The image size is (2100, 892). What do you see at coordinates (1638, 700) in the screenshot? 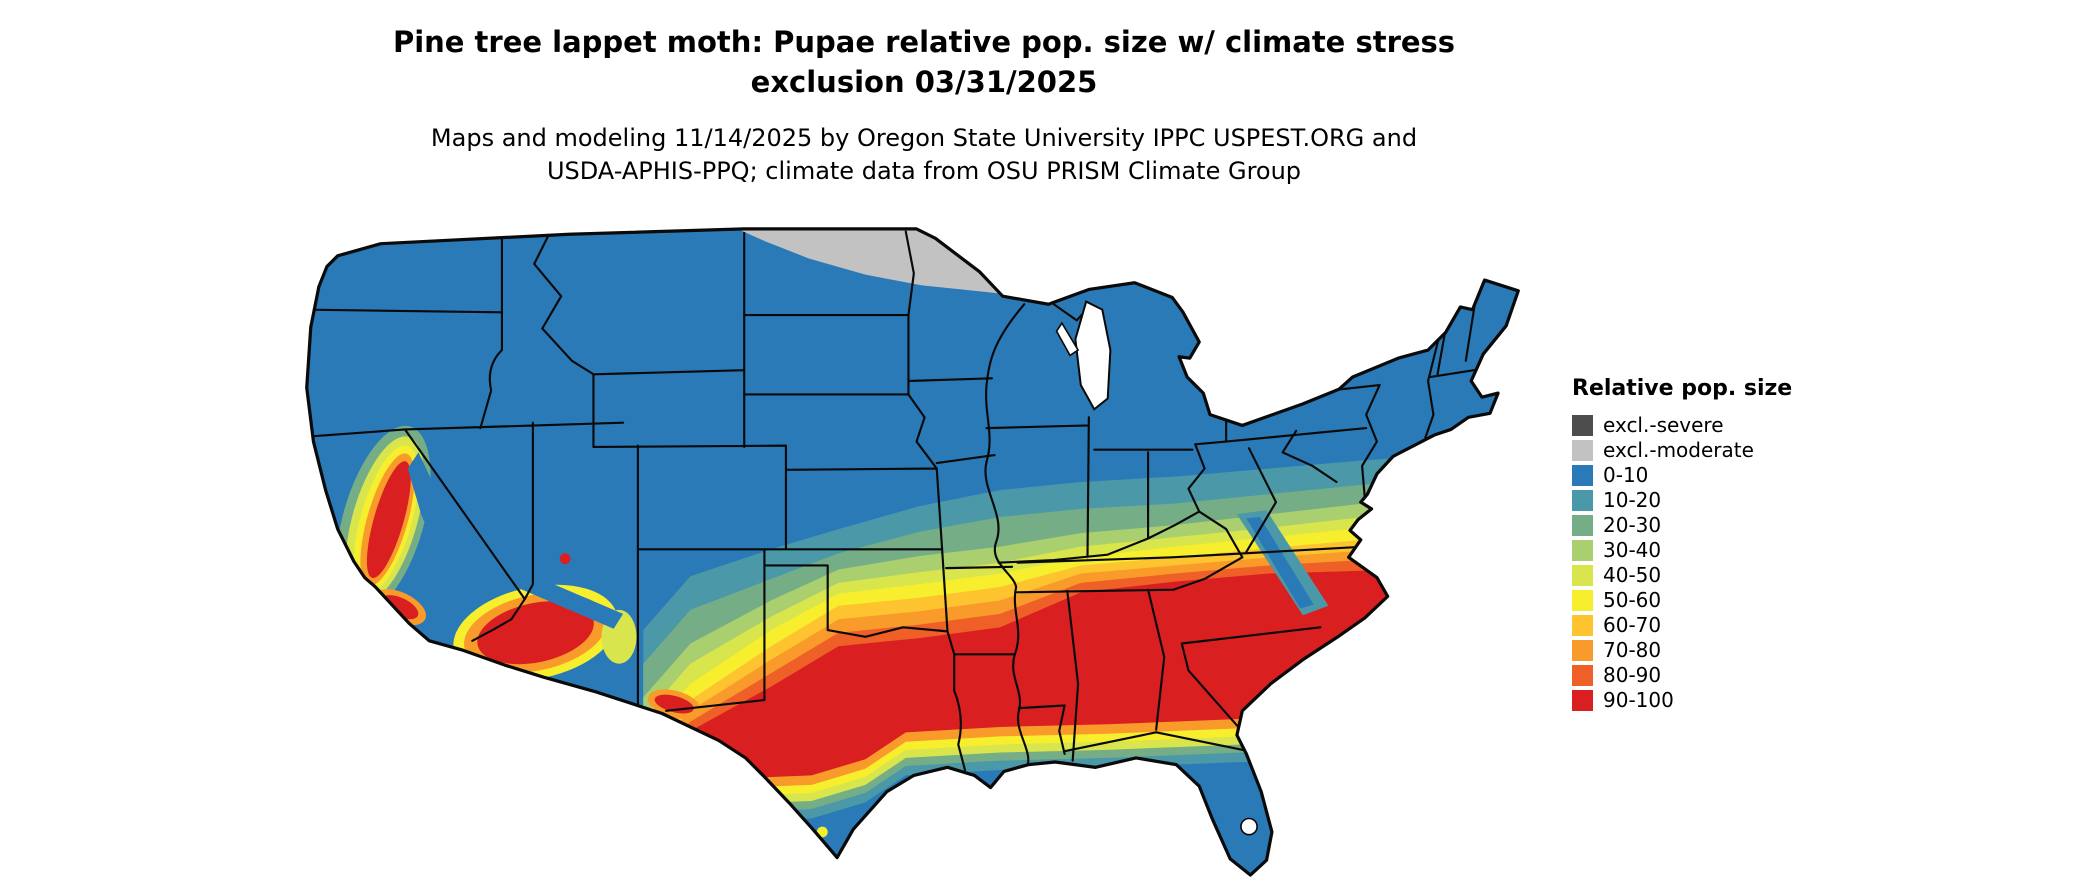
I see `legend-item-label: 90-100` at bounding box center [1638, 700].